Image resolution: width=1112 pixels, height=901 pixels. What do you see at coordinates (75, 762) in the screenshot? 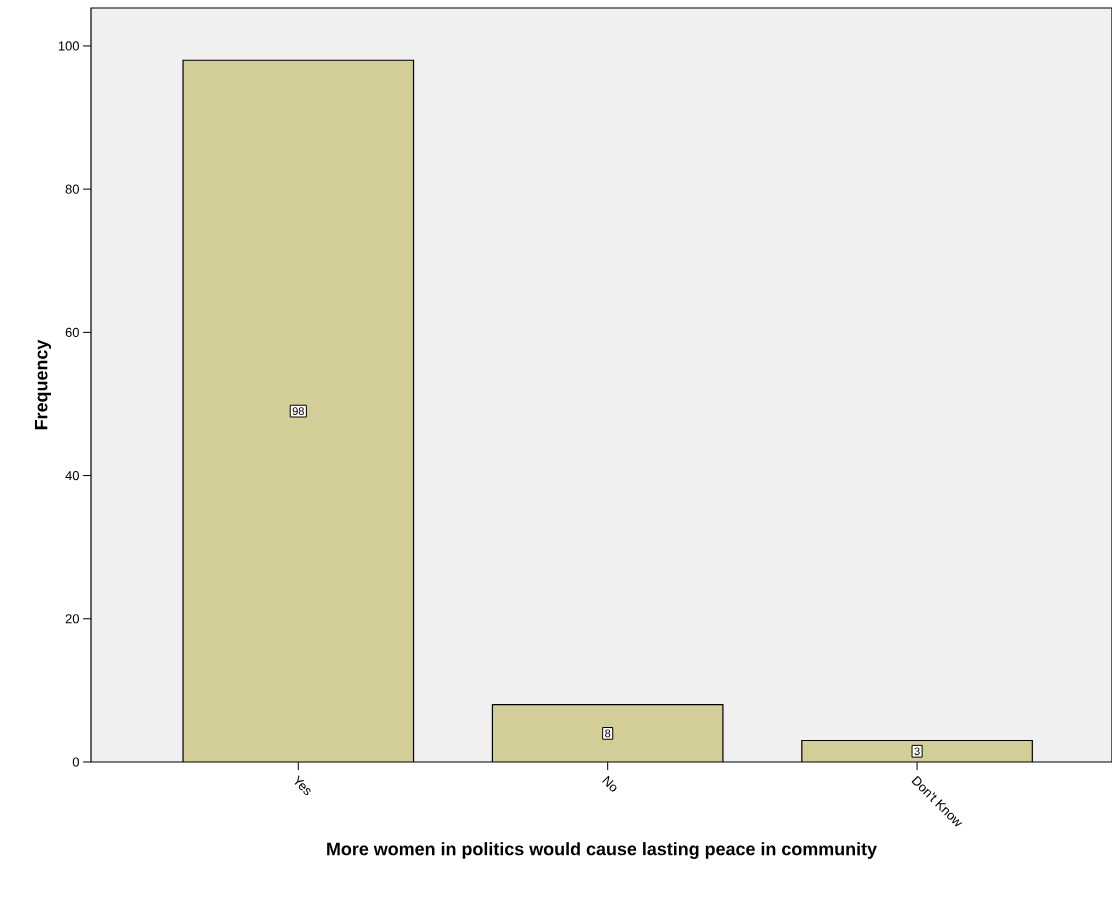
I see `y-tick-label: 0` at bounding box center [75, 762].